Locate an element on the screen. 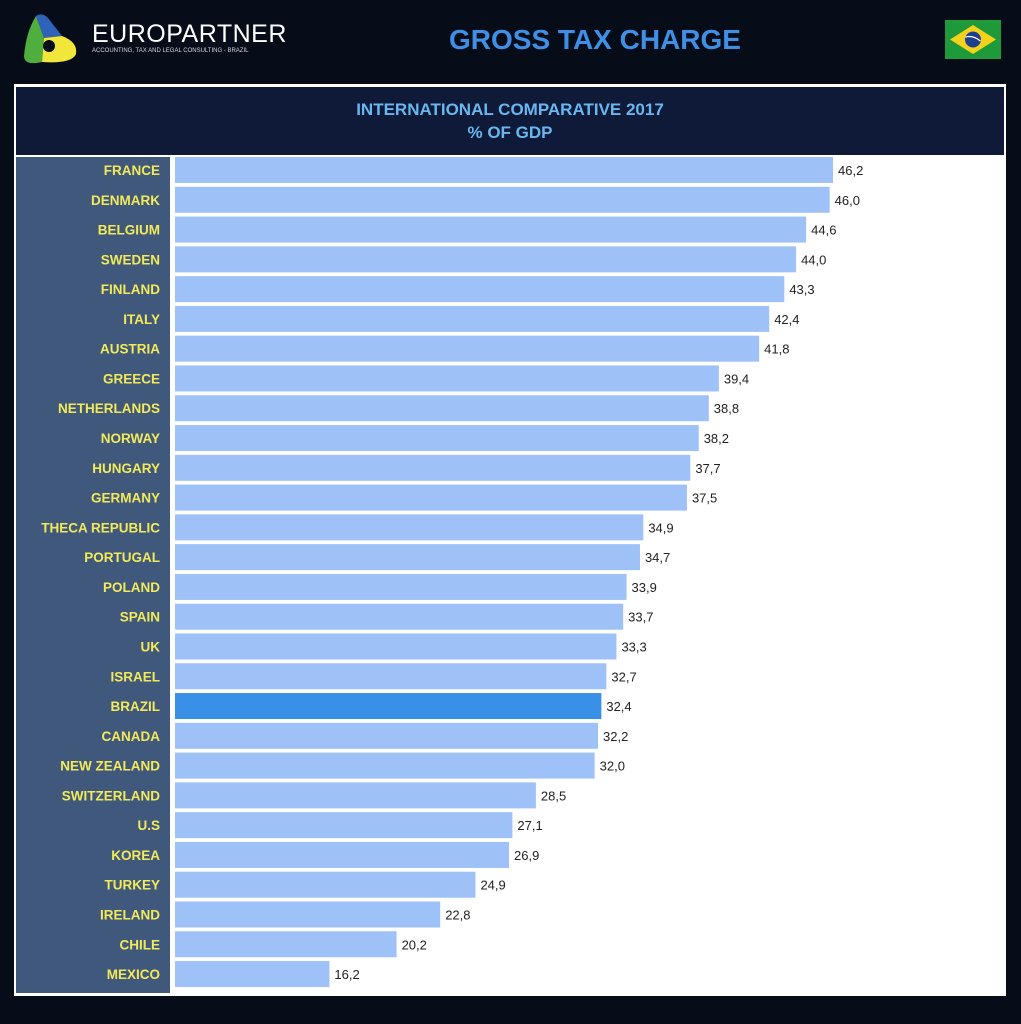 This screenshot has height=1024, width=1021. brazil-flag-icon is located at coordinates (973, 39).